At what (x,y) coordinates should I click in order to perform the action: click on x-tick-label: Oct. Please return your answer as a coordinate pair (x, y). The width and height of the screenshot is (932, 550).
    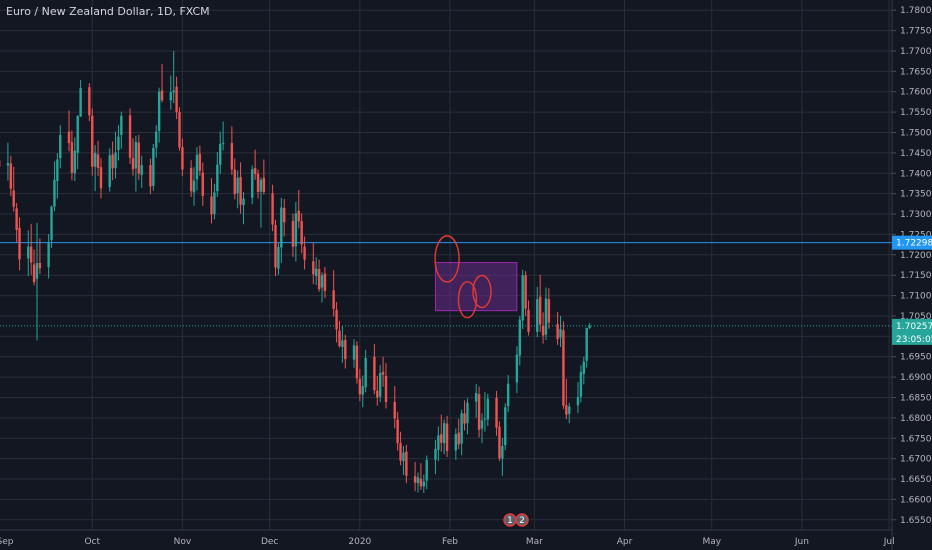
    Looking at the image, I should click on (92, 542).